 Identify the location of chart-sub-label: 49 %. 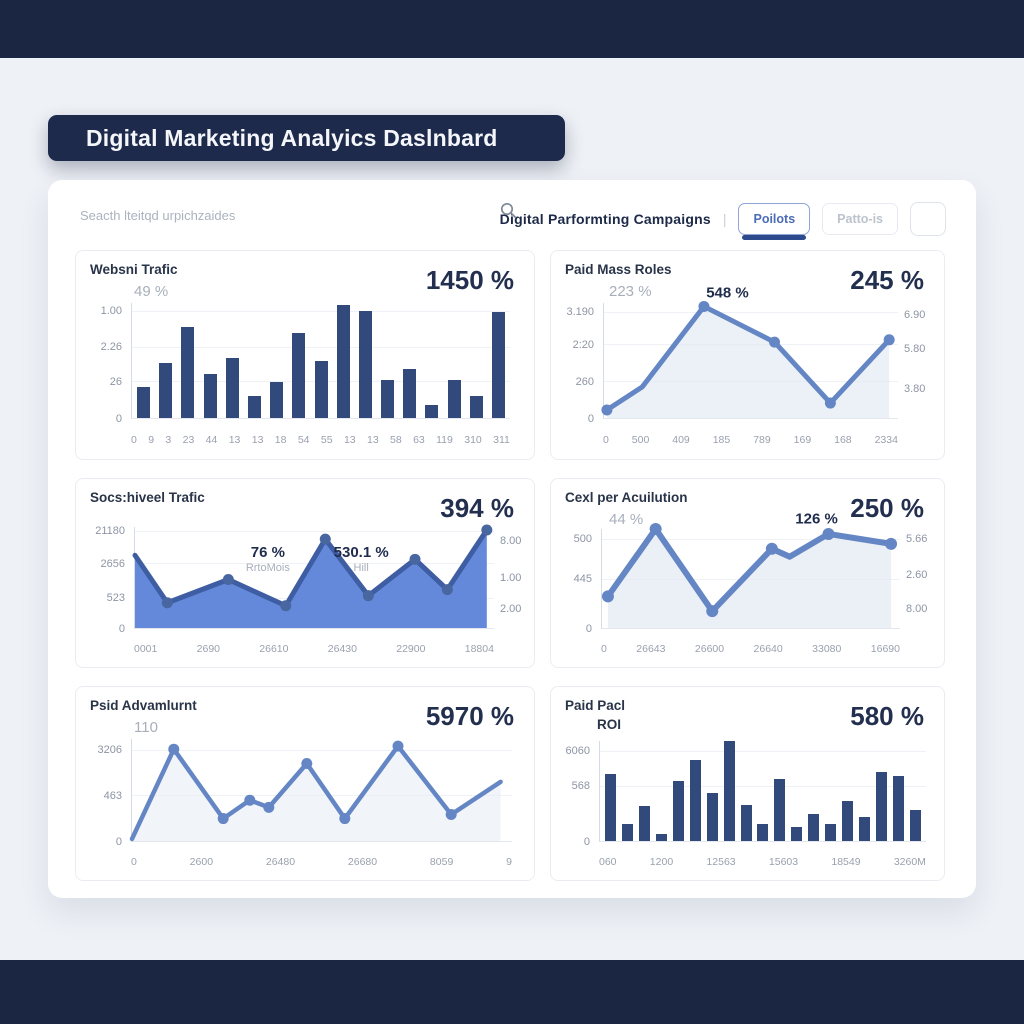
(151, 291).